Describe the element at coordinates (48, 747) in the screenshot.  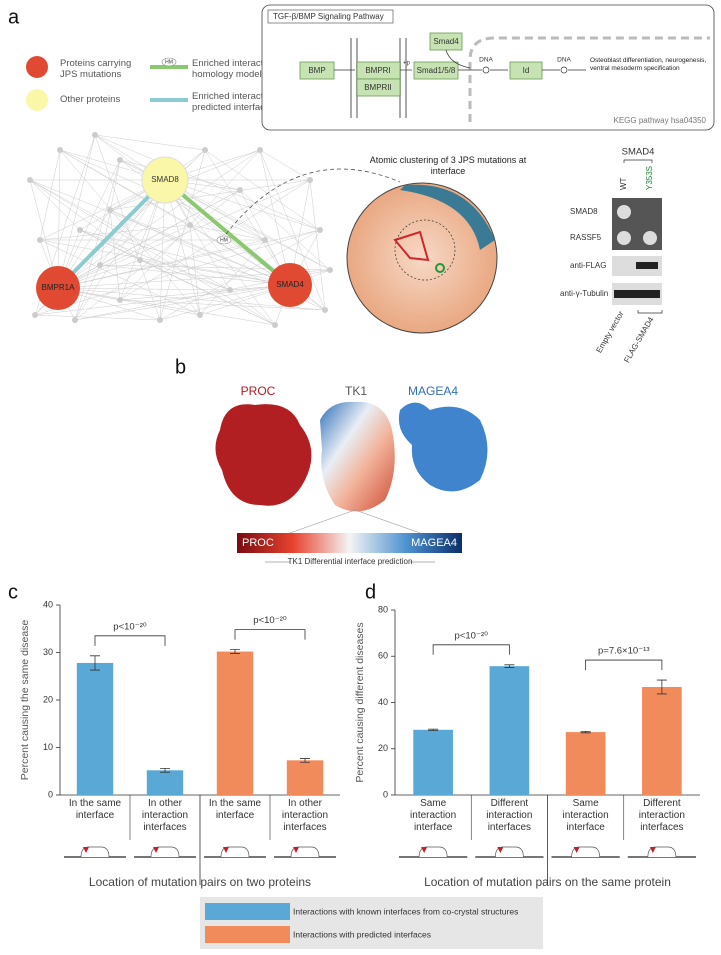
I see `y-tick-label: 10` at that location.